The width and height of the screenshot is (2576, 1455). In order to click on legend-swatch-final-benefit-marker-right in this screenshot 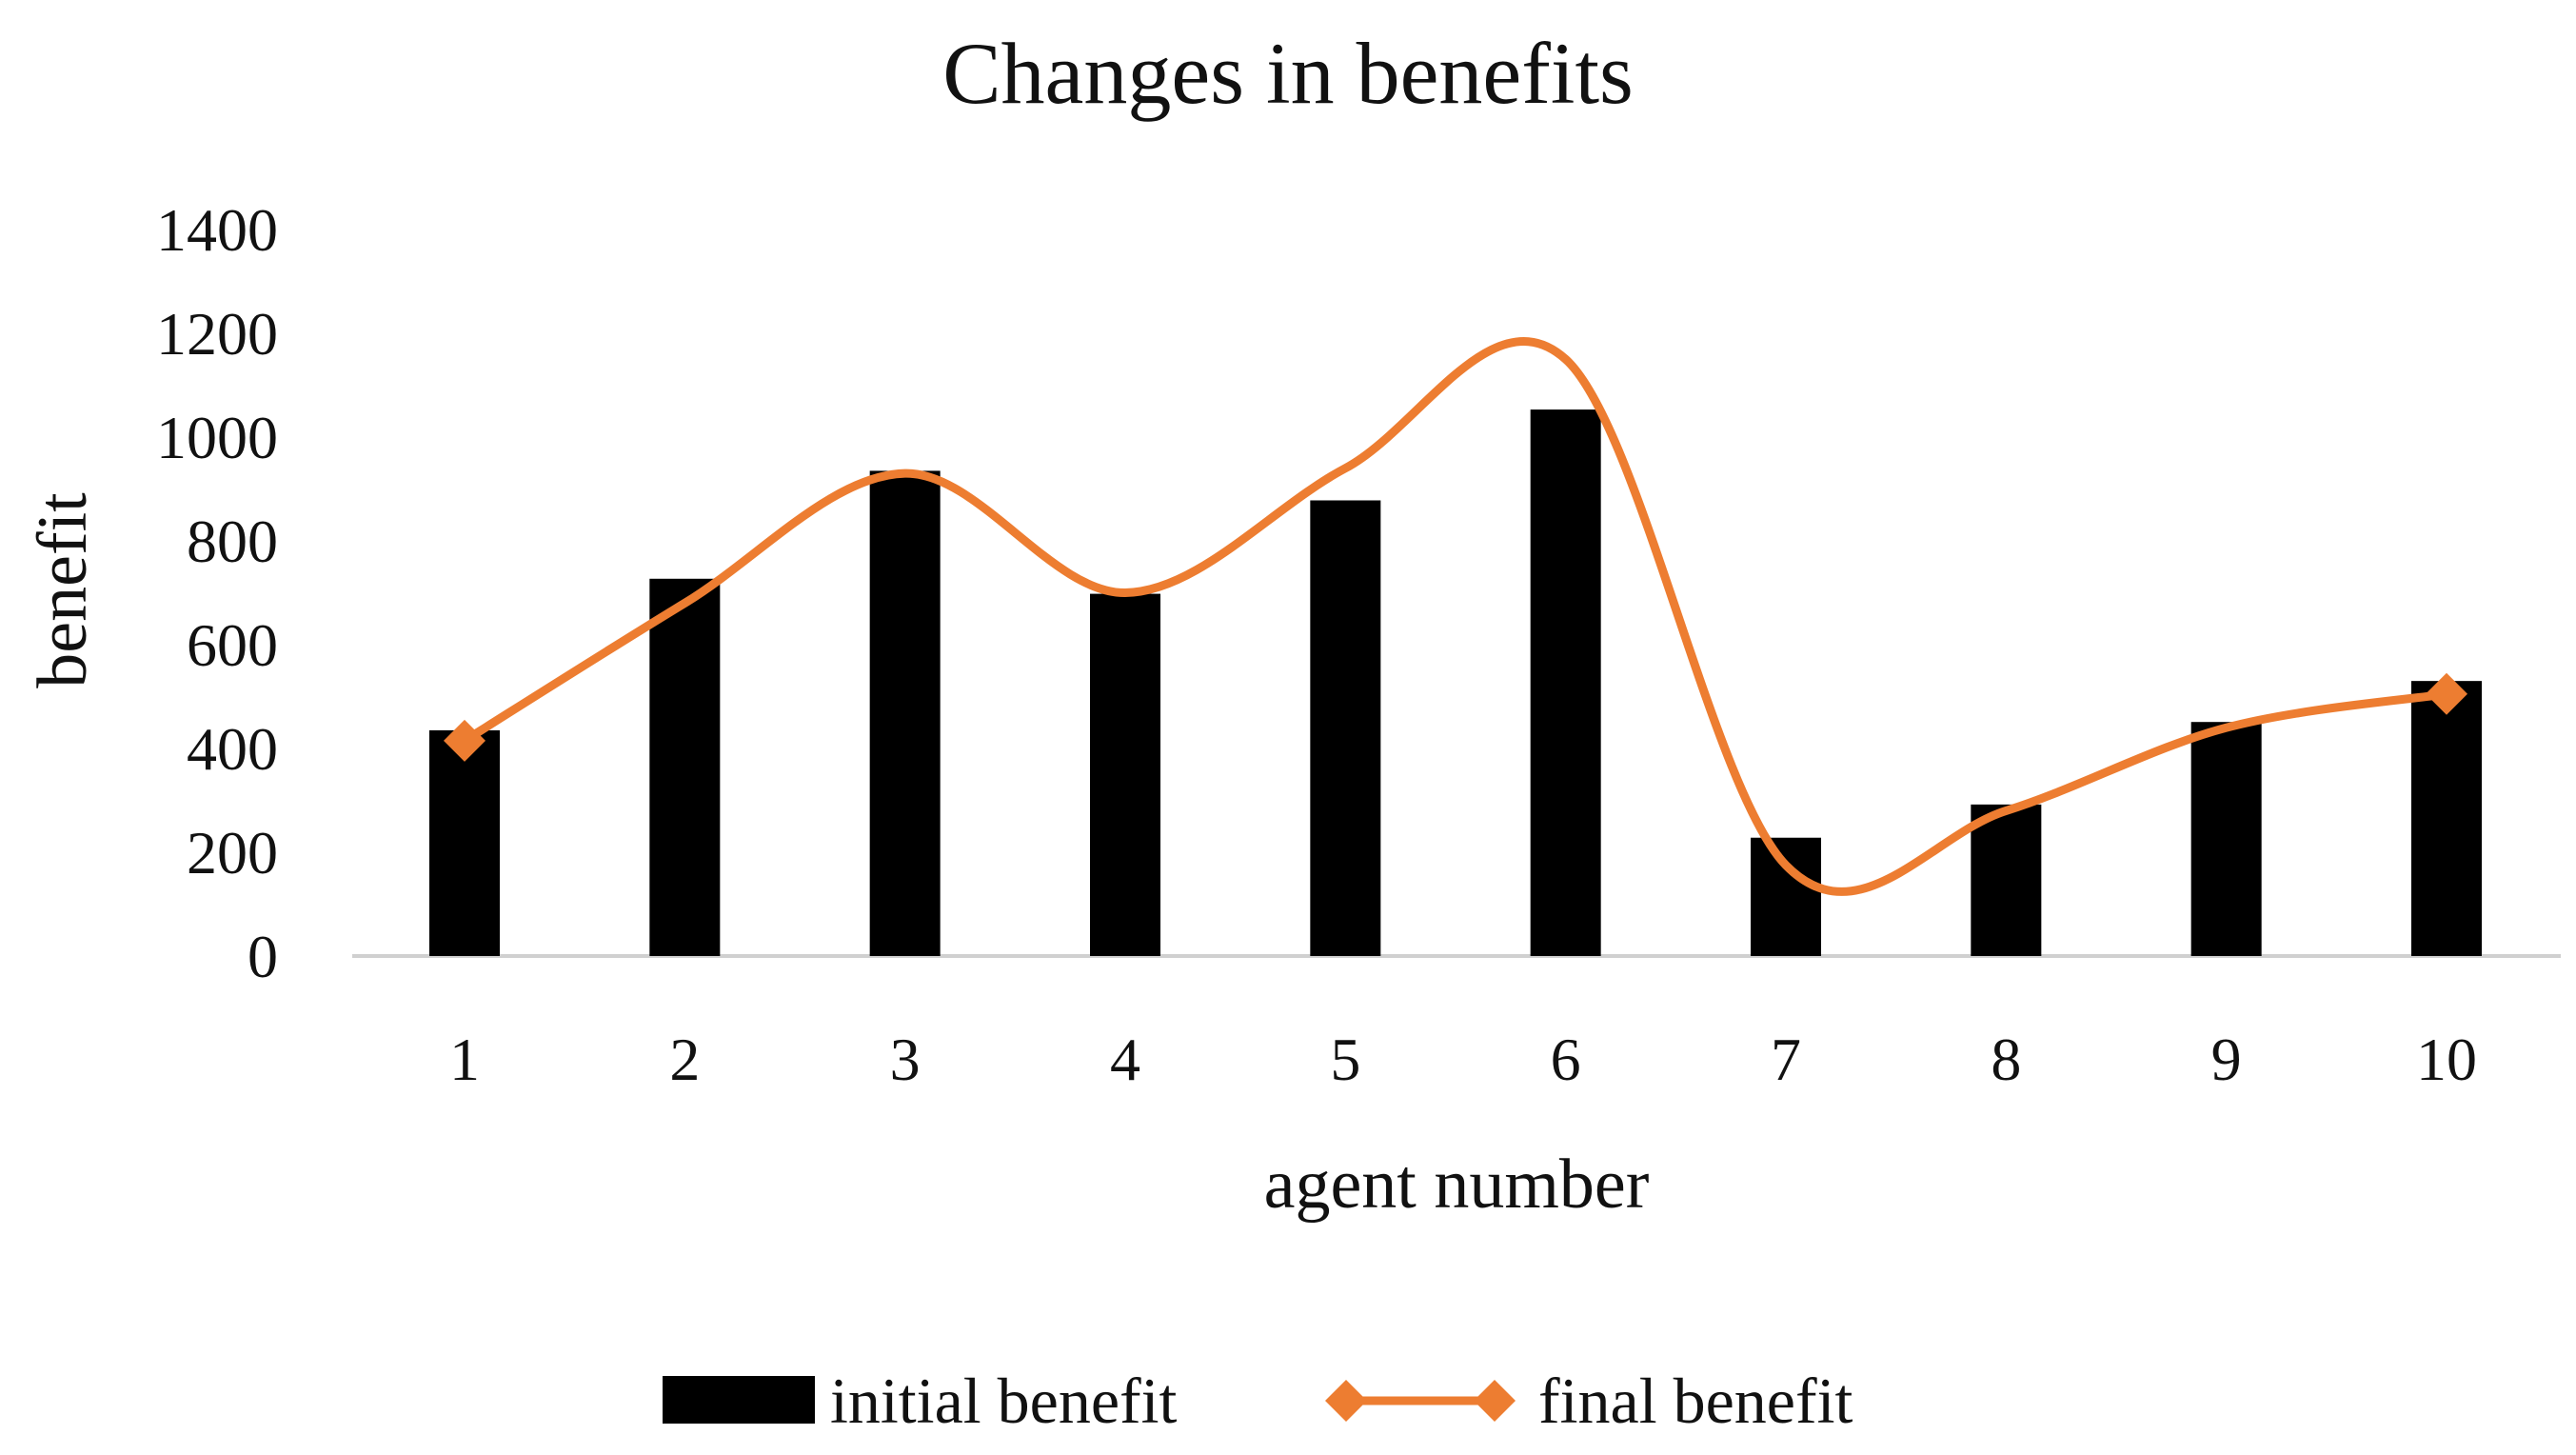, I will do `click(1495, 1401)`.